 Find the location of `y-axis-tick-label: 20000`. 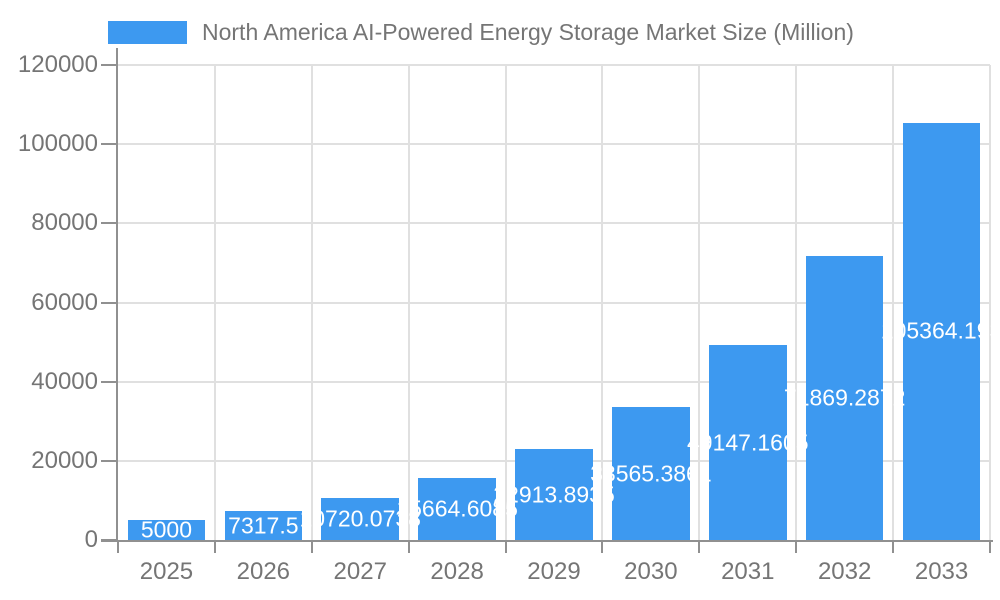

y-axis-tick-label: 20000 is located at coordinates (64, 460).